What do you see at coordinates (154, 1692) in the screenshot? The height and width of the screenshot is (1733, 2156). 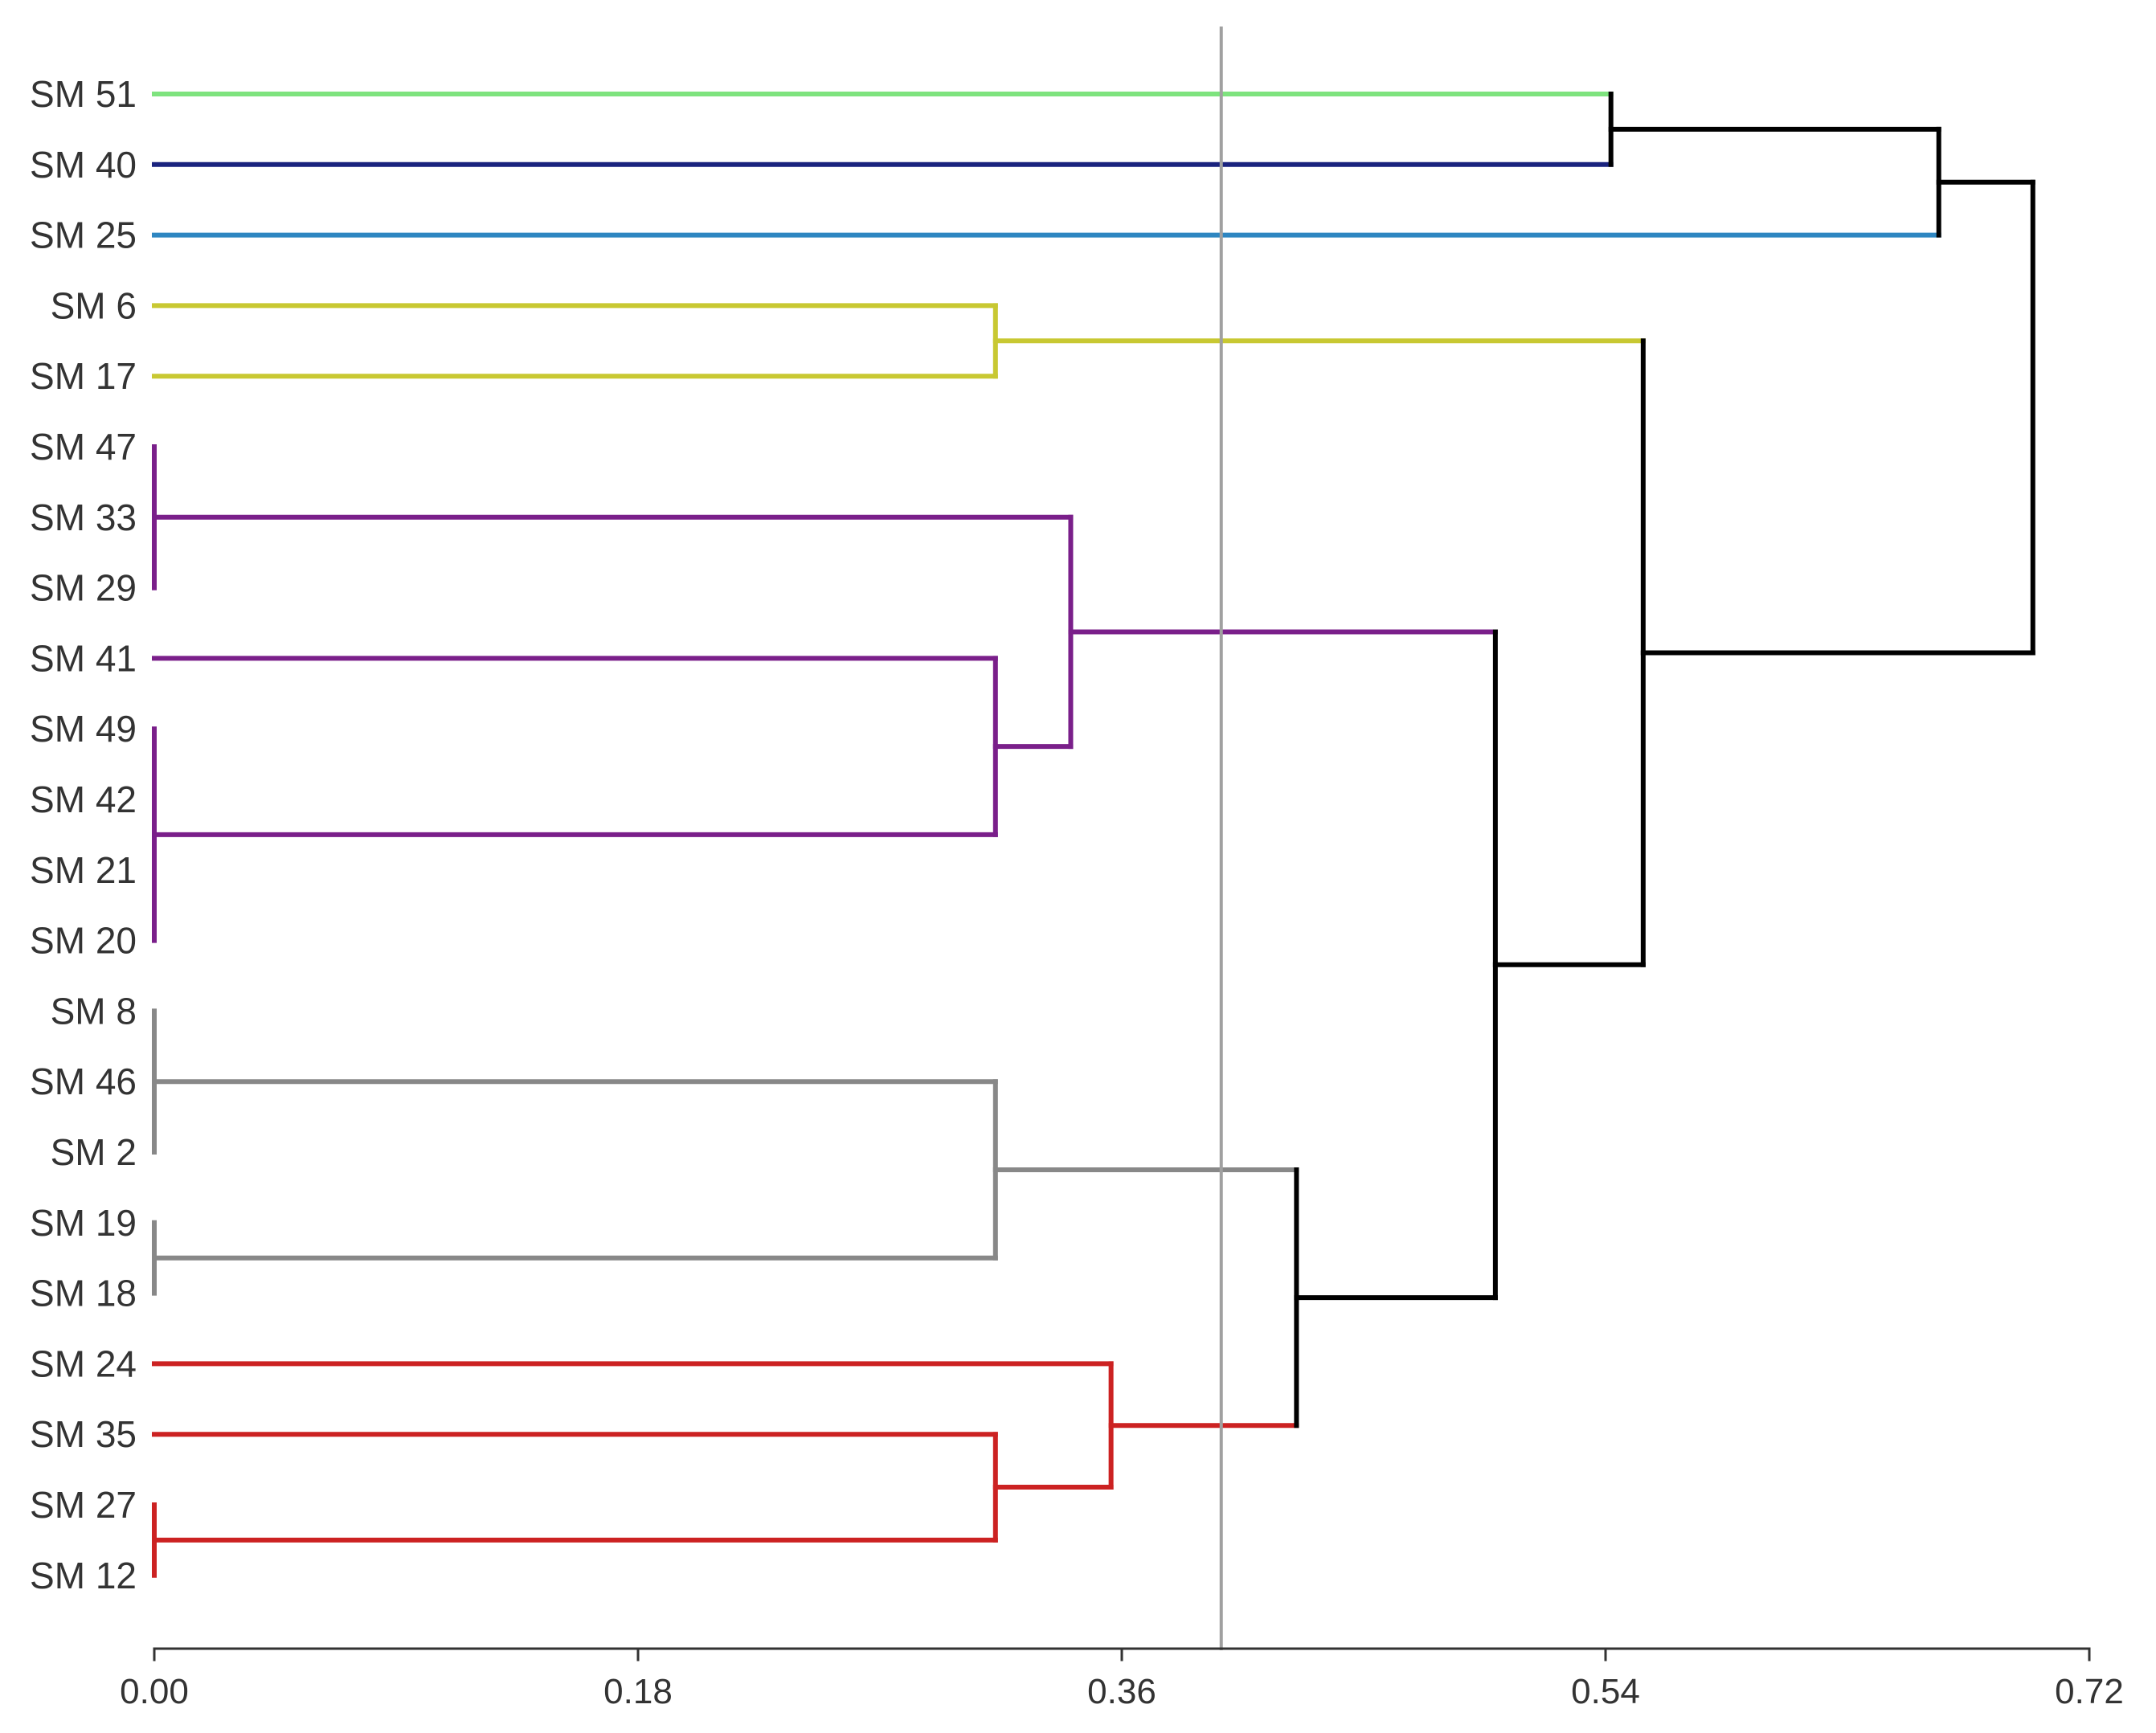 I see `x-tick-label: 0.00` at bounding box center [154, 1692].